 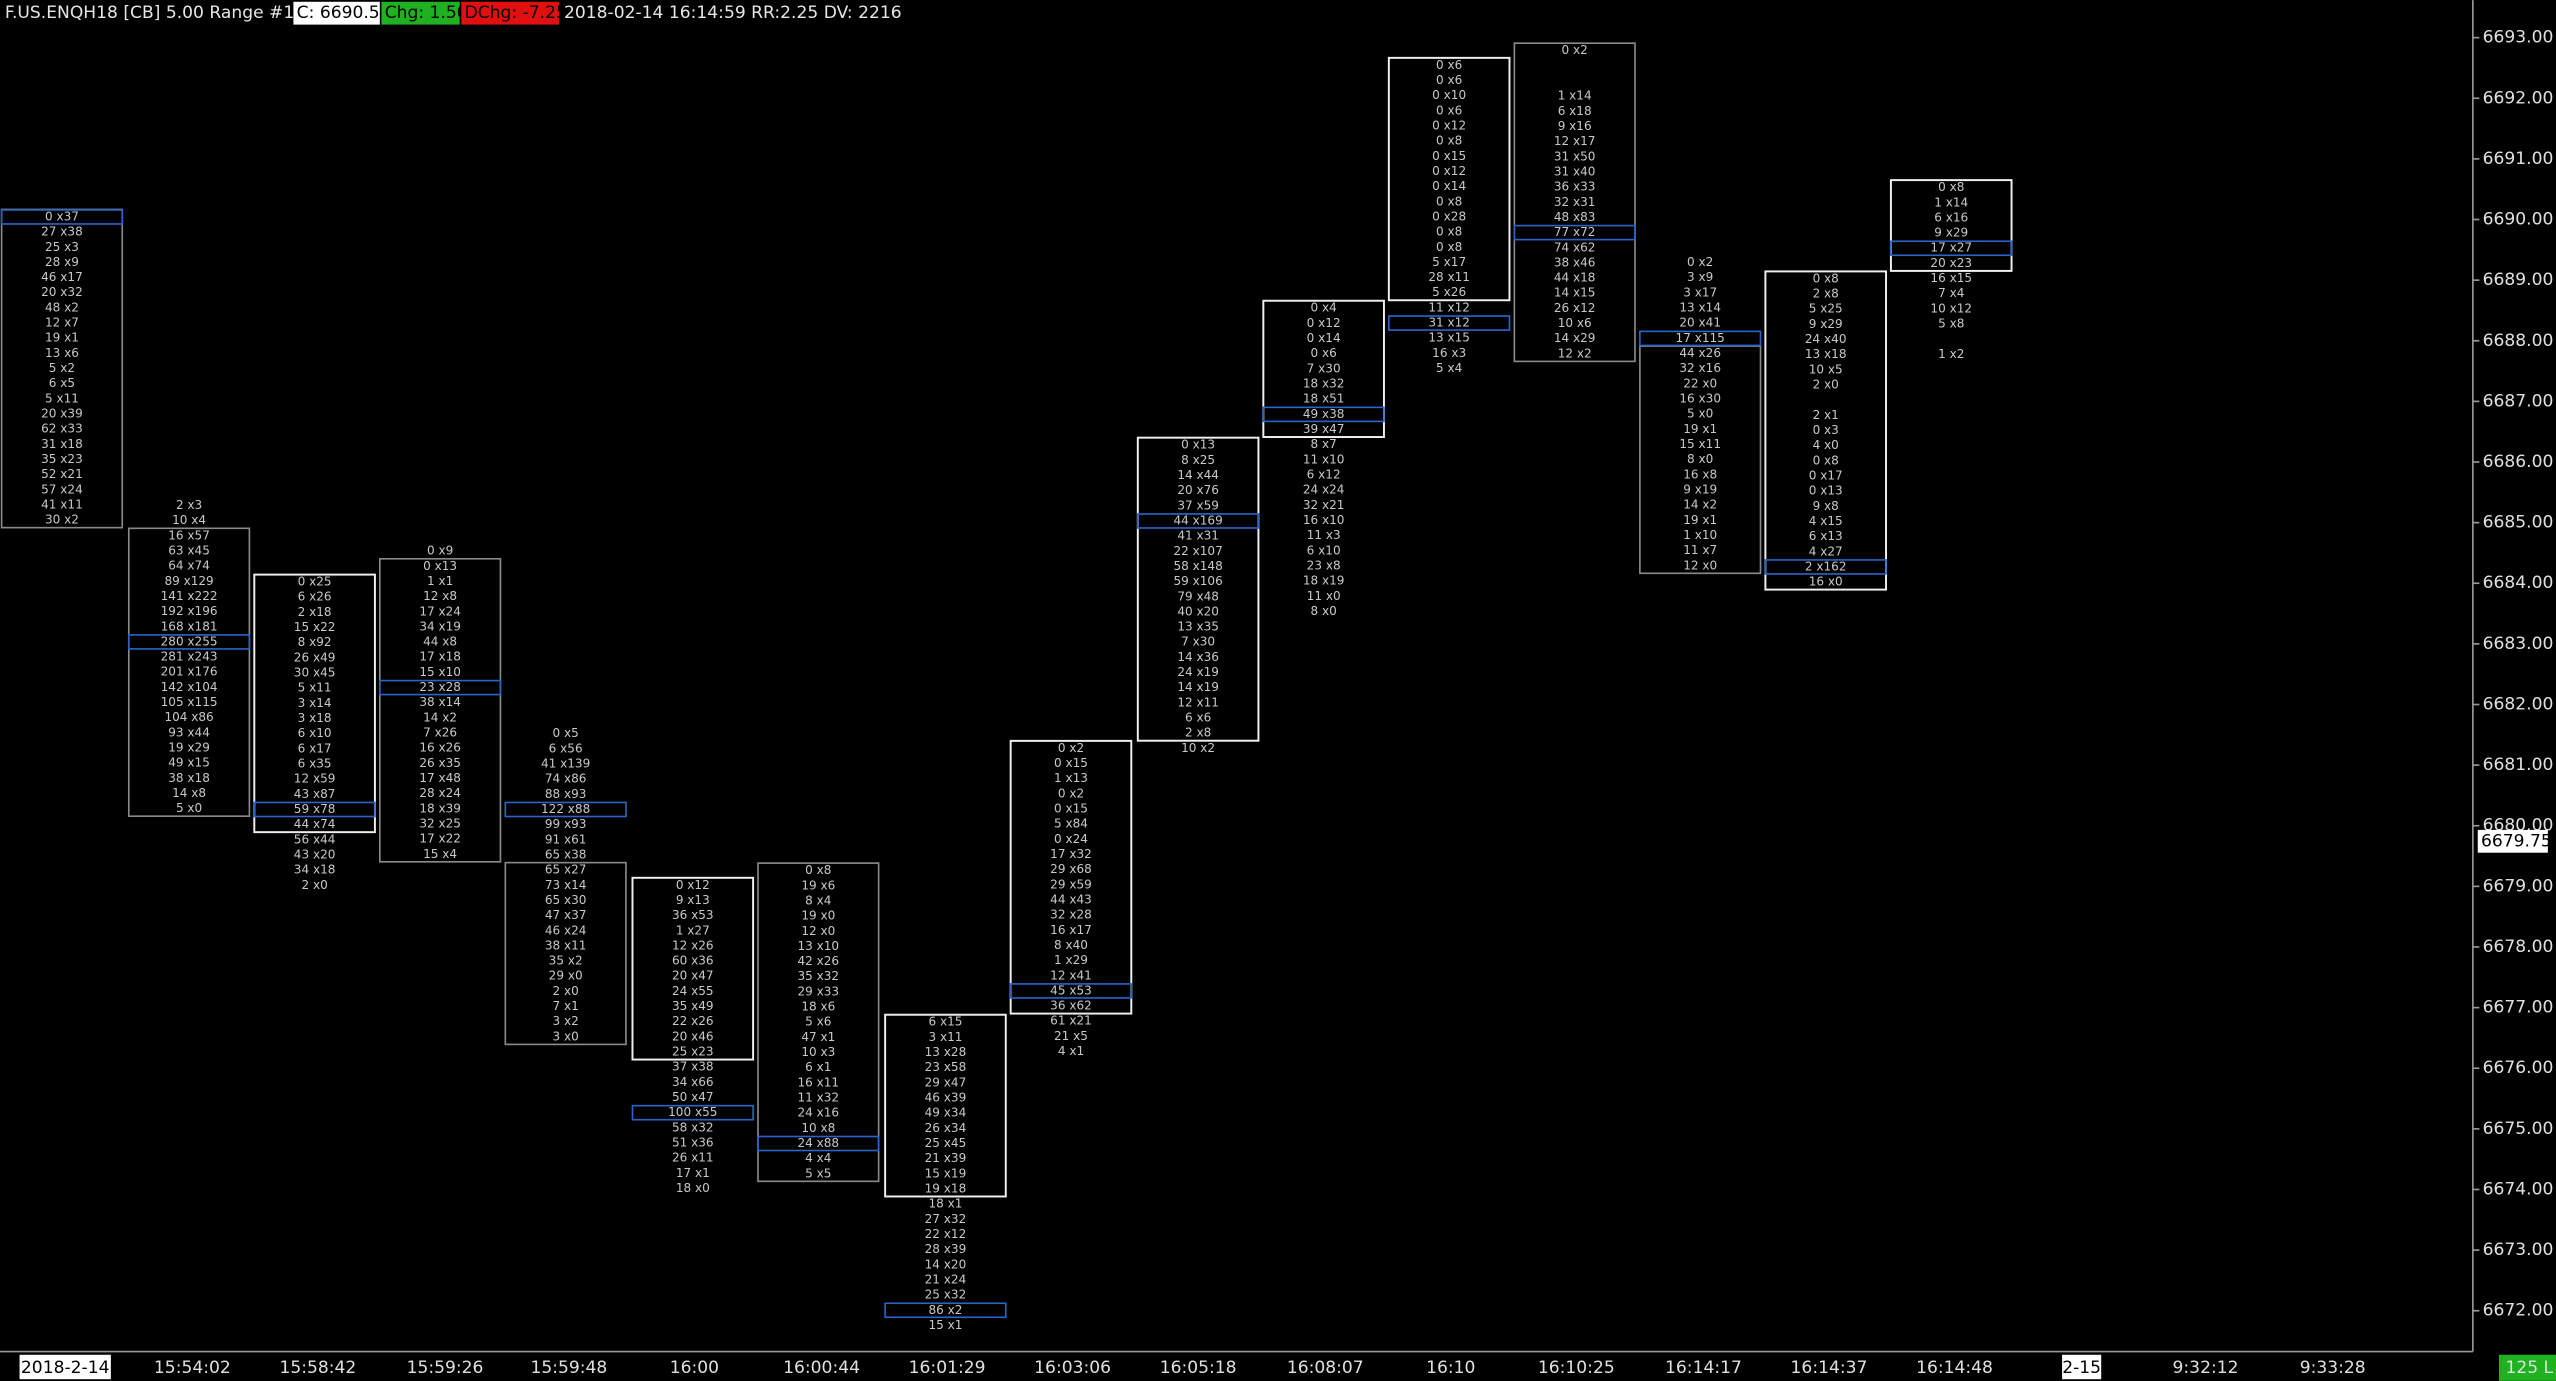 What do you see at coordinates (1449, 292) in the screenshot?
I see `cell: 5 x26` at bounding box center [1449, 292].